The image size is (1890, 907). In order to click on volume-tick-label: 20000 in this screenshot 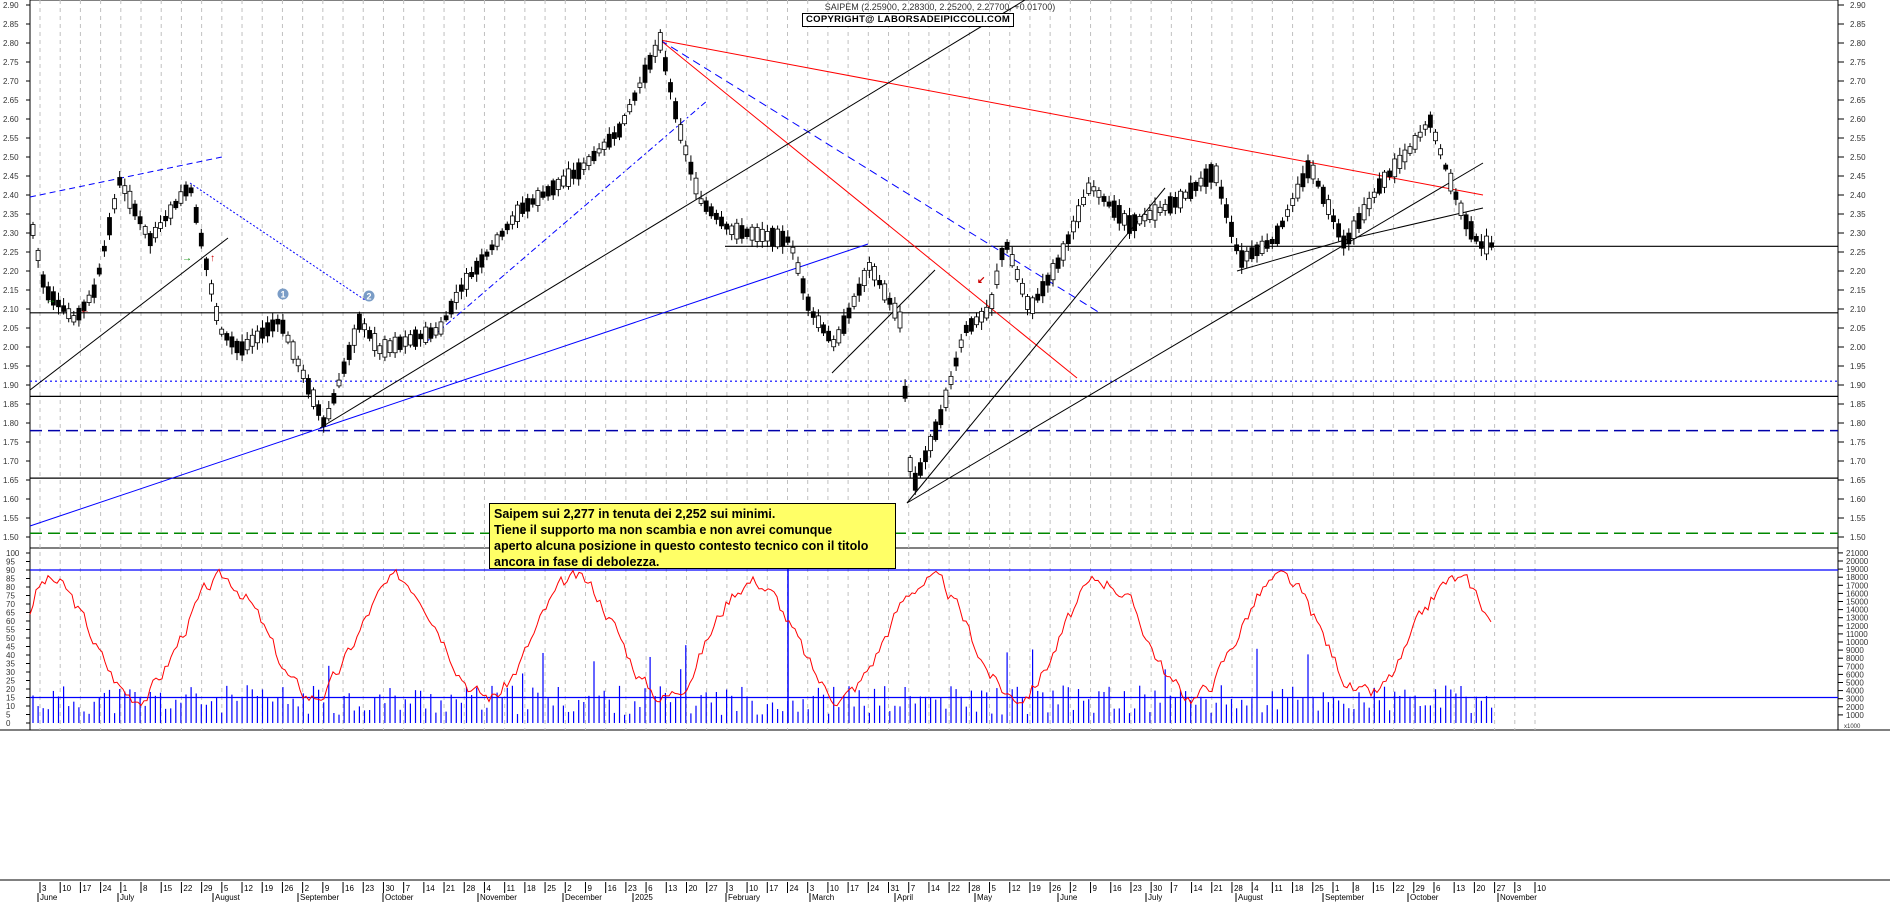, I will do `click(1857, 561)`.